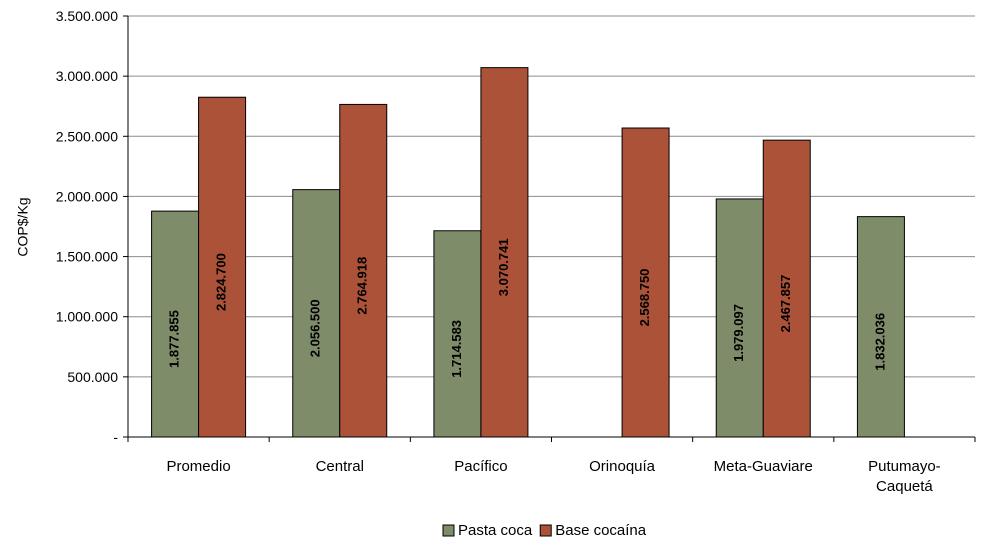 This screenshot has width=990, height=544. Describe the element at coordinates (644, 298) in the screenshot. I see `data-label: 2.568.750` at that location.